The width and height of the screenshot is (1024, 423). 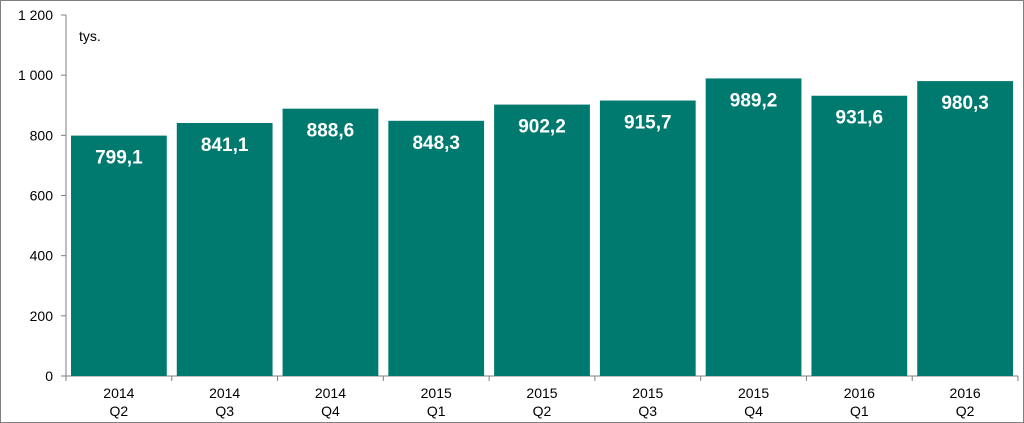 What do you see at coordinates (42, 256) in the screenshot?
I see `y-tick-label: 400` at bounding box center [42, 256].